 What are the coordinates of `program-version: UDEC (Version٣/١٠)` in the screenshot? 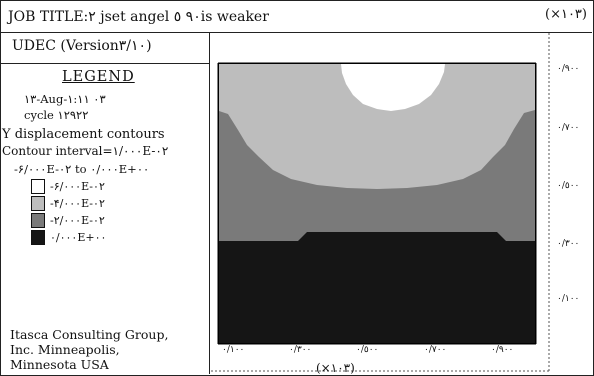 It's located at (82, 46).